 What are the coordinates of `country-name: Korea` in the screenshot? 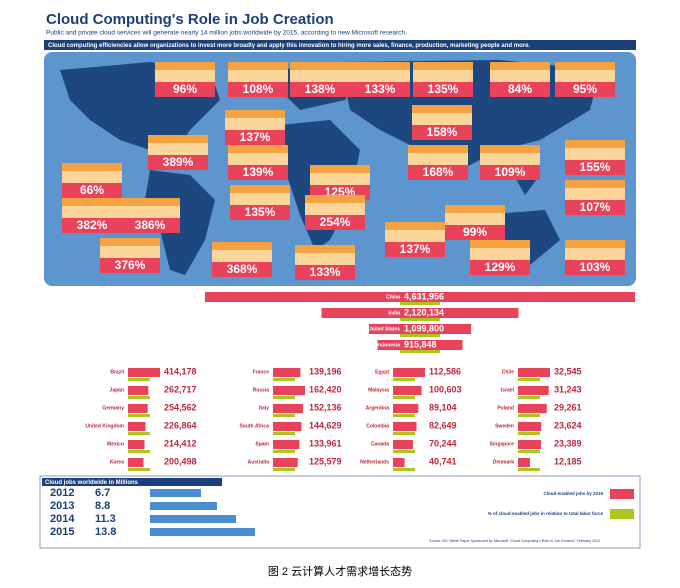 It's located at (117, 462).